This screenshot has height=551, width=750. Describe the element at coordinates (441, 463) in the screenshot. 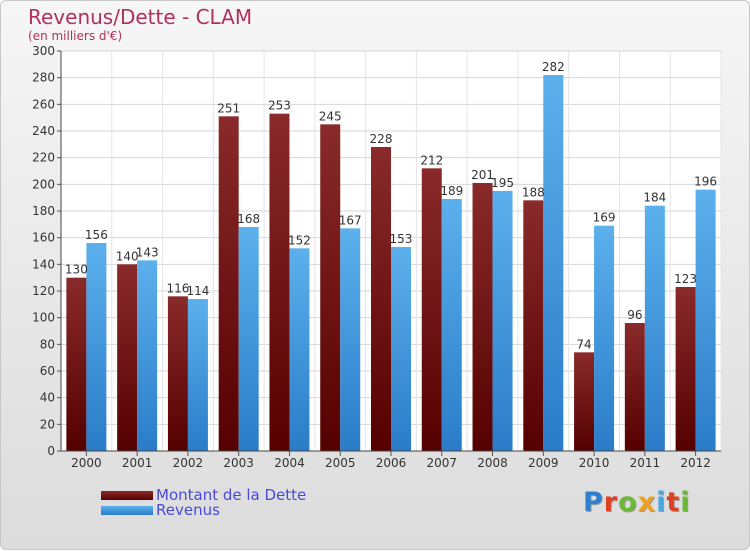

I see `x-tick-label: 2007` at that location.